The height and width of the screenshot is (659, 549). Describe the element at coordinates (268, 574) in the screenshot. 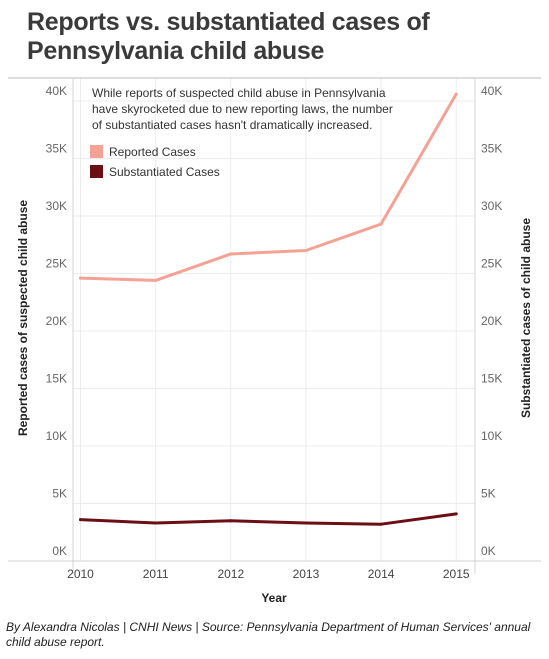

I see `x-axis-ticks: 2010 2011 2012 2013 2014 2015` at that location.